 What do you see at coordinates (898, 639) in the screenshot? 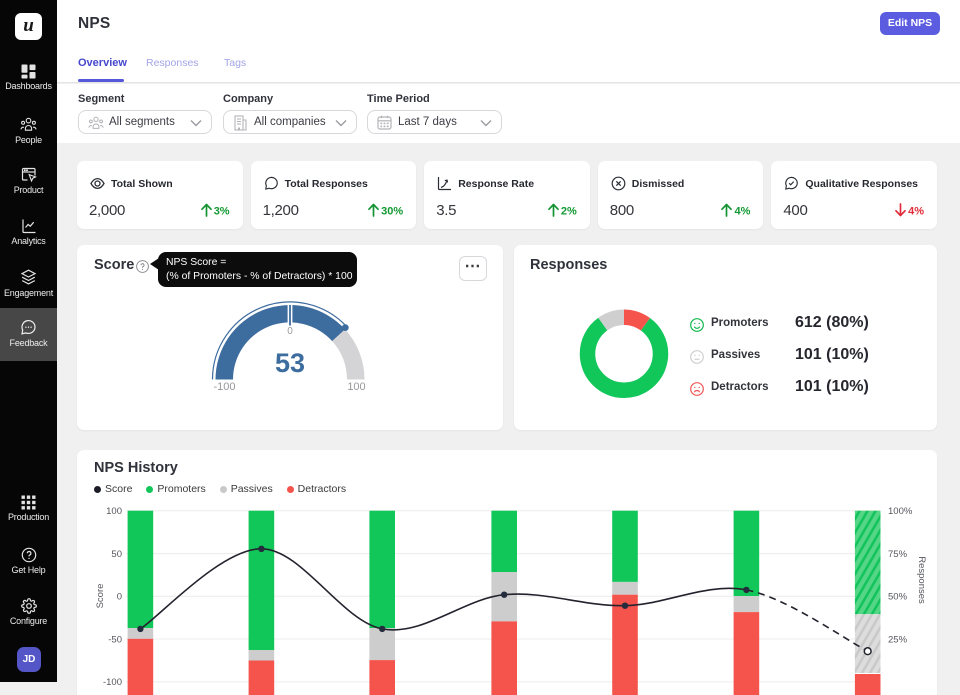
I see `svg-text: 25%` at bounding box center [898, 639].